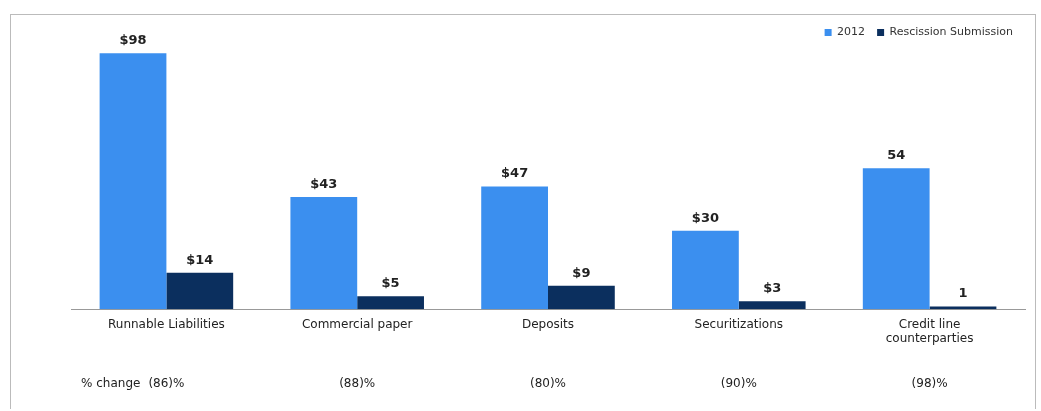 The height and width of the screenshot is (411, 1041). Describe the element at coordinates (738, 323) in the screenshot. I see `x-tick-label: Securitizations` at that location.